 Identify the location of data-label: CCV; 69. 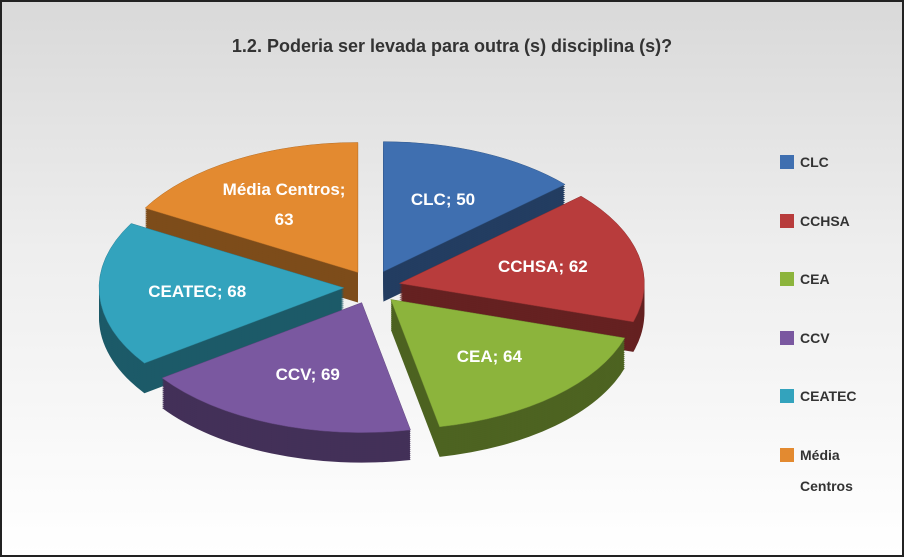
(307, 375).